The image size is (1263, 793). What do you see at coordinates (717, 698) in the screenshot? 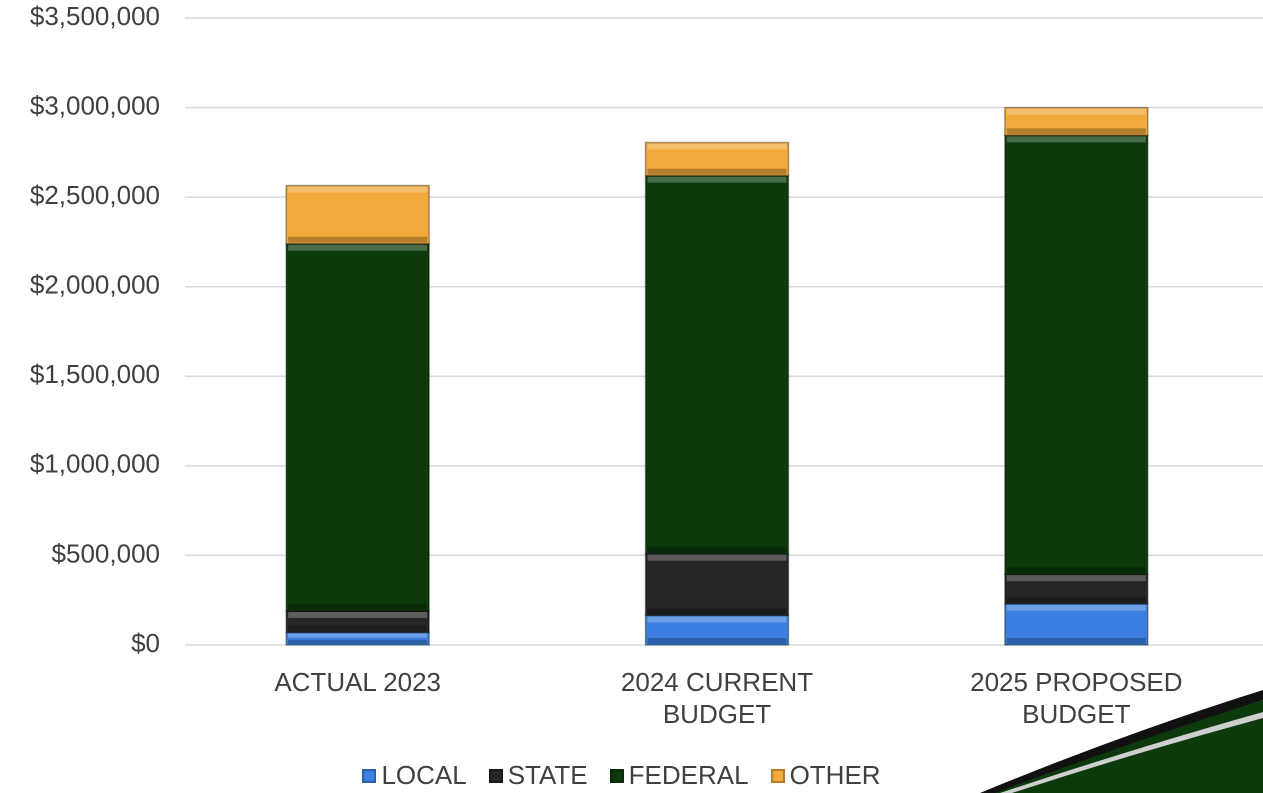
I see `x-tick-label: 2024 CURRENT BUDGET` at bounding box center [717, 698].